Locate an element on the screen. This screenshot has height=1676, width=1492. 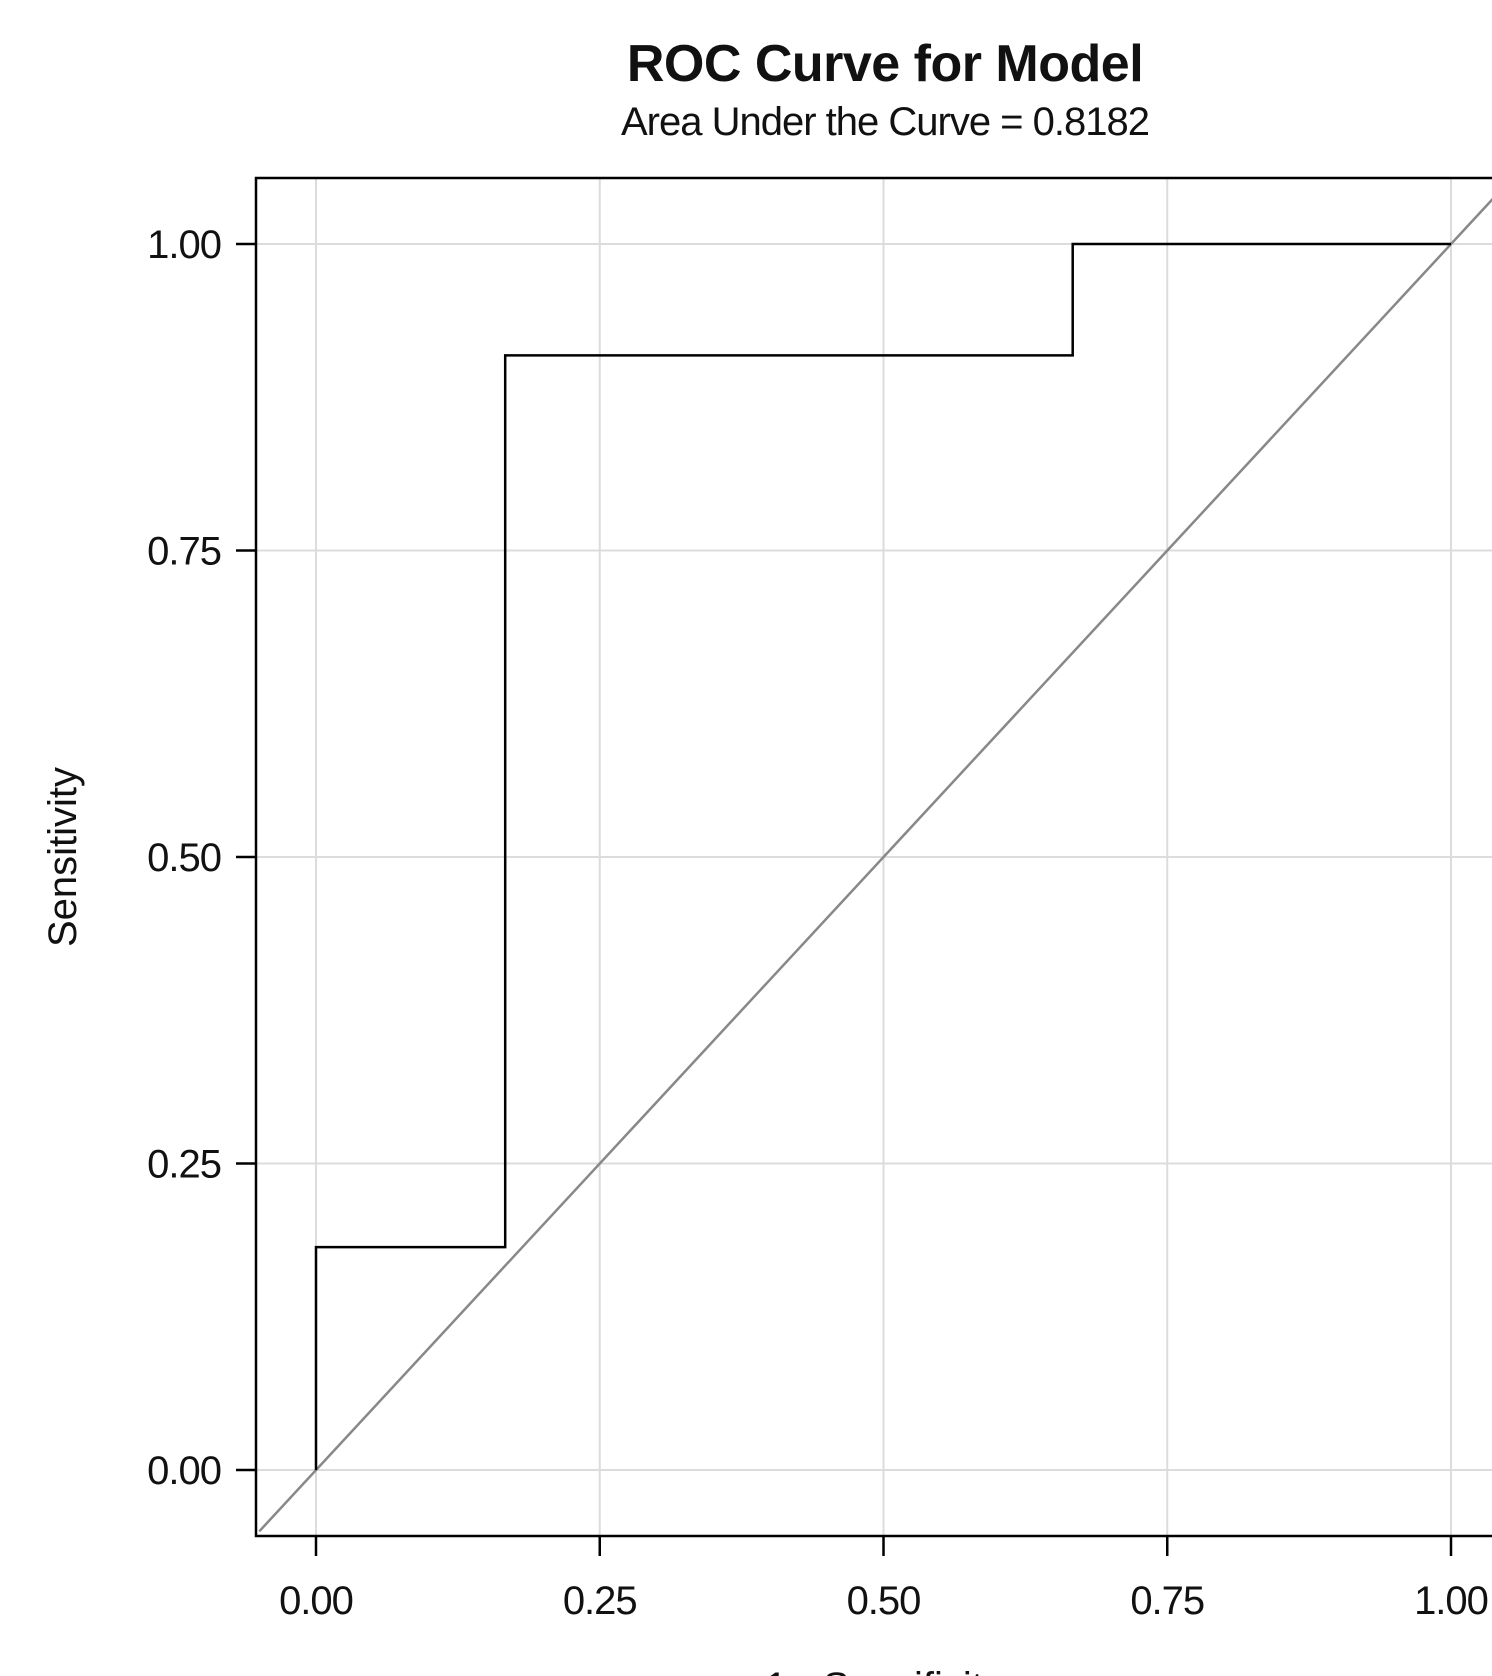
x-axis: 0.00 0.25 0.50 0.75 1.00 is located at coordinates (884, 1579).